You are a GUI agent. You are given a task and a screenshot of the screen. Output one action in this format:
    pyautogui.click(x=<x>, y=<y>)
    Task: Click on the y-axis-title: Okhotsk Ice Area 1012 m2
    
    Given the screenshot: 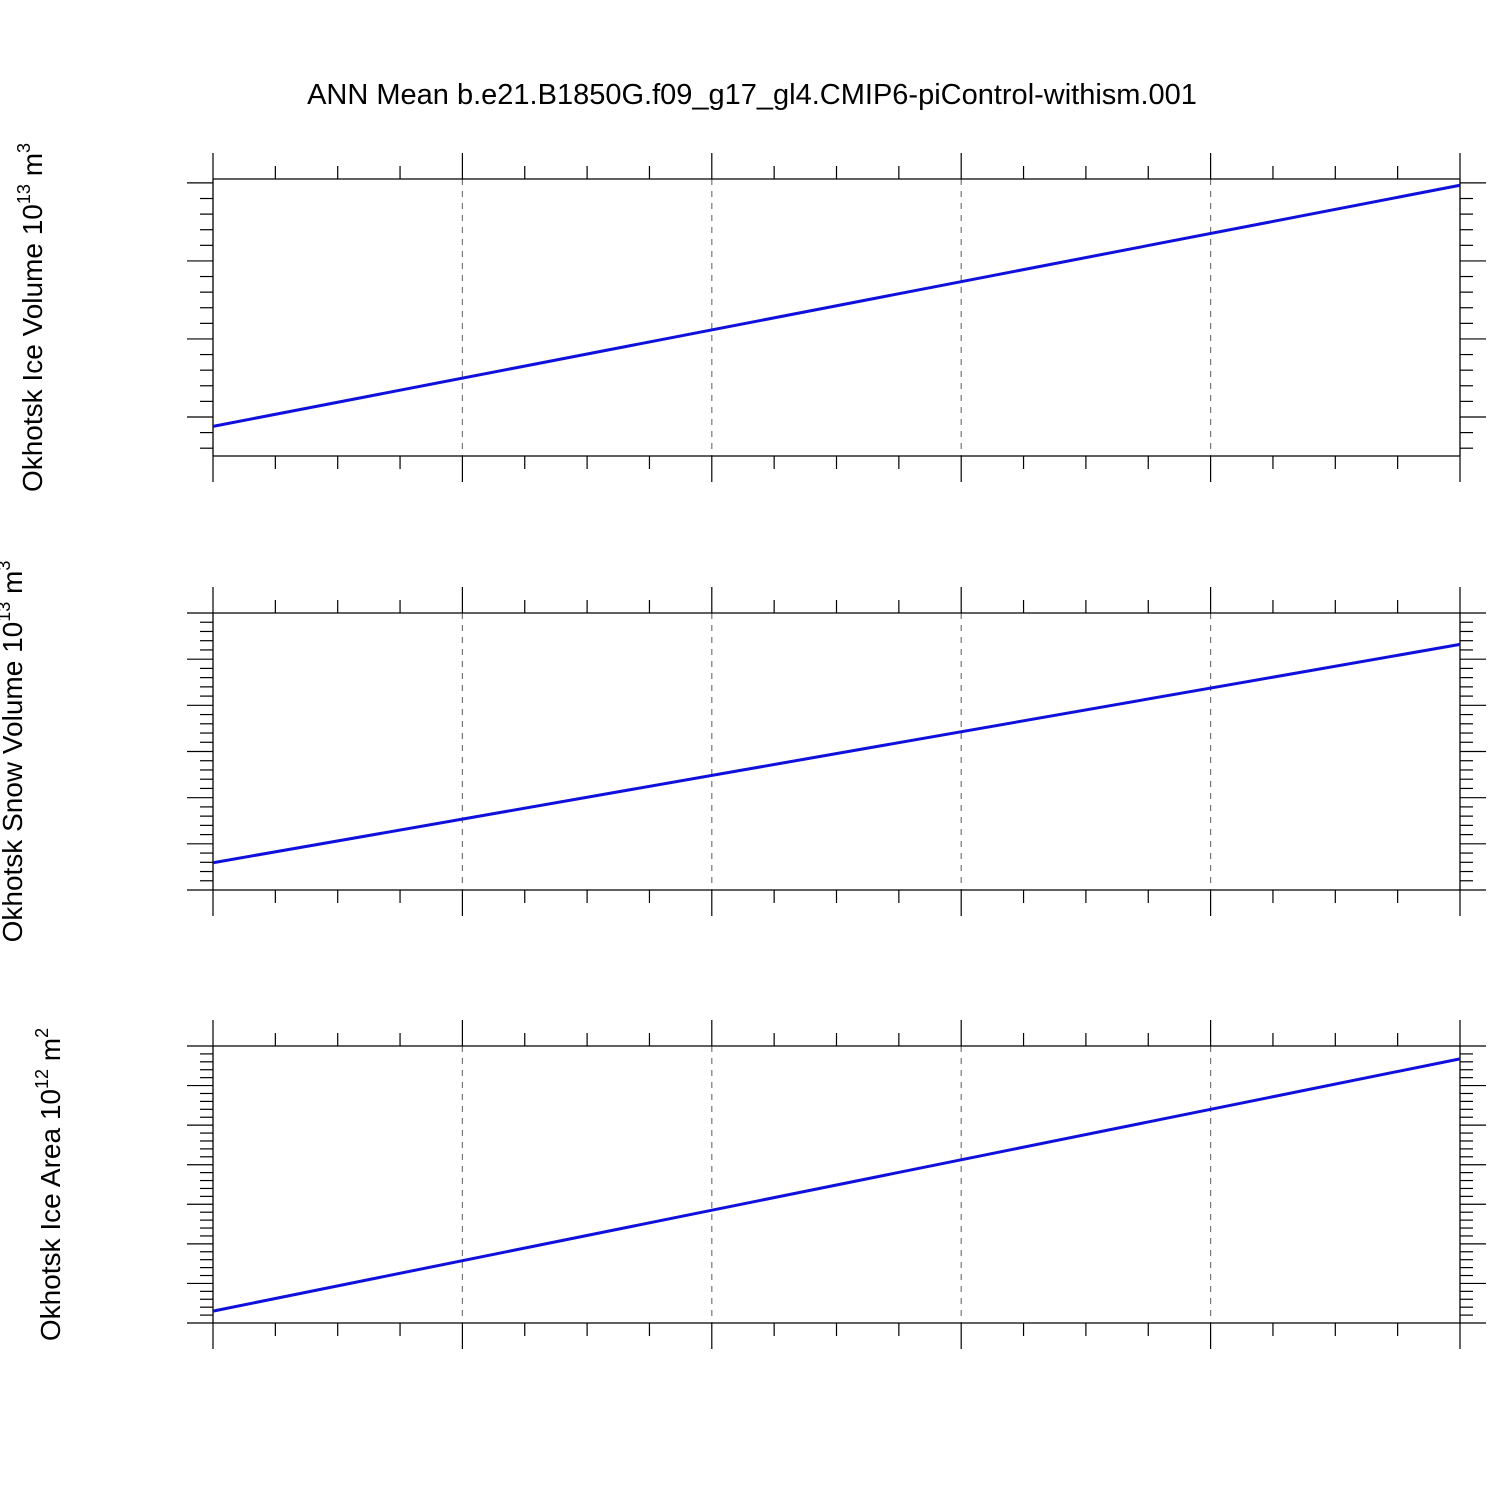 What is the action you would take?
    pyautogui.click(x=49, y=1184)
    